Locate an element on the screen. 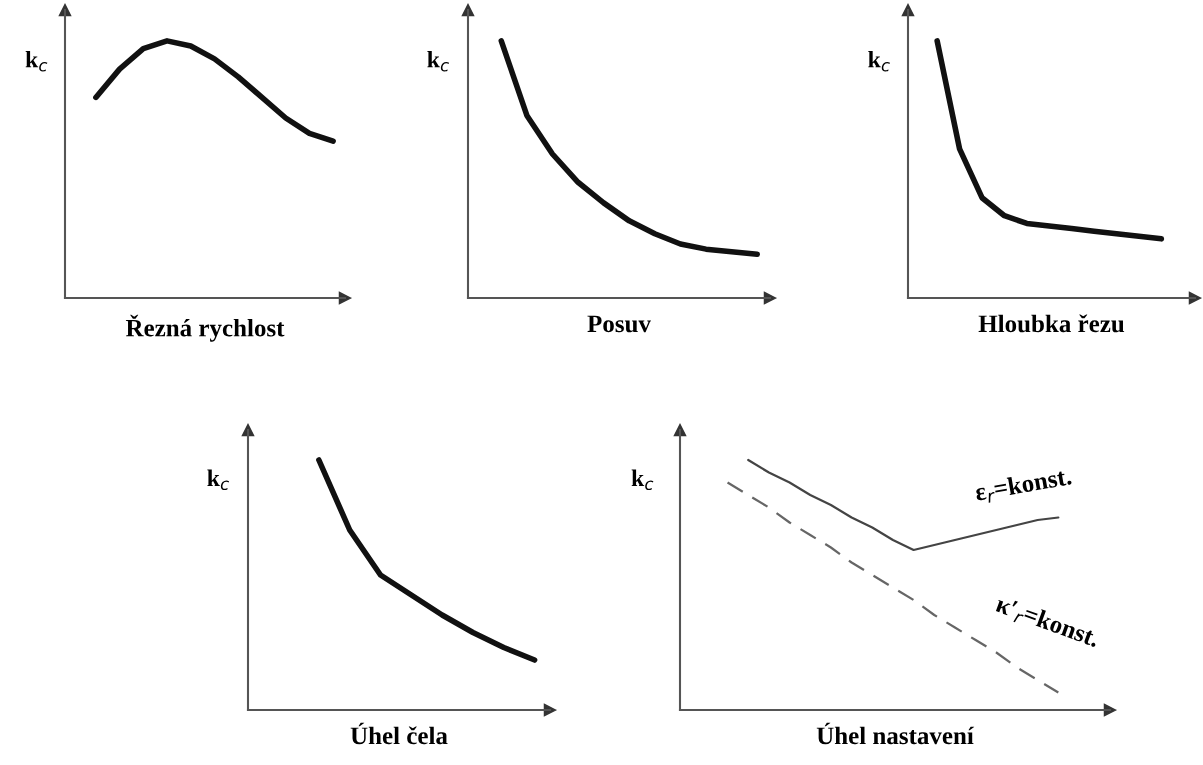  x-axis-title: Hloubka řezu is located at coordinates (1051, 323).